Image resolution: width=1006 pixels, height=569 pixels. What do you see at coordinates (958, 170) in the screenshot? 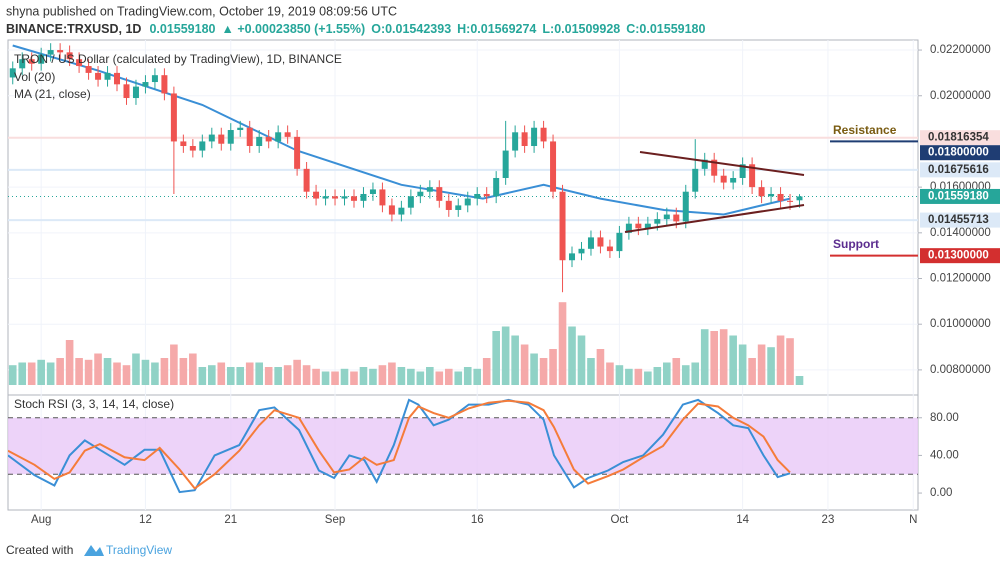
I see `price-label: 0.01675616` at bounding box center [958, 170].